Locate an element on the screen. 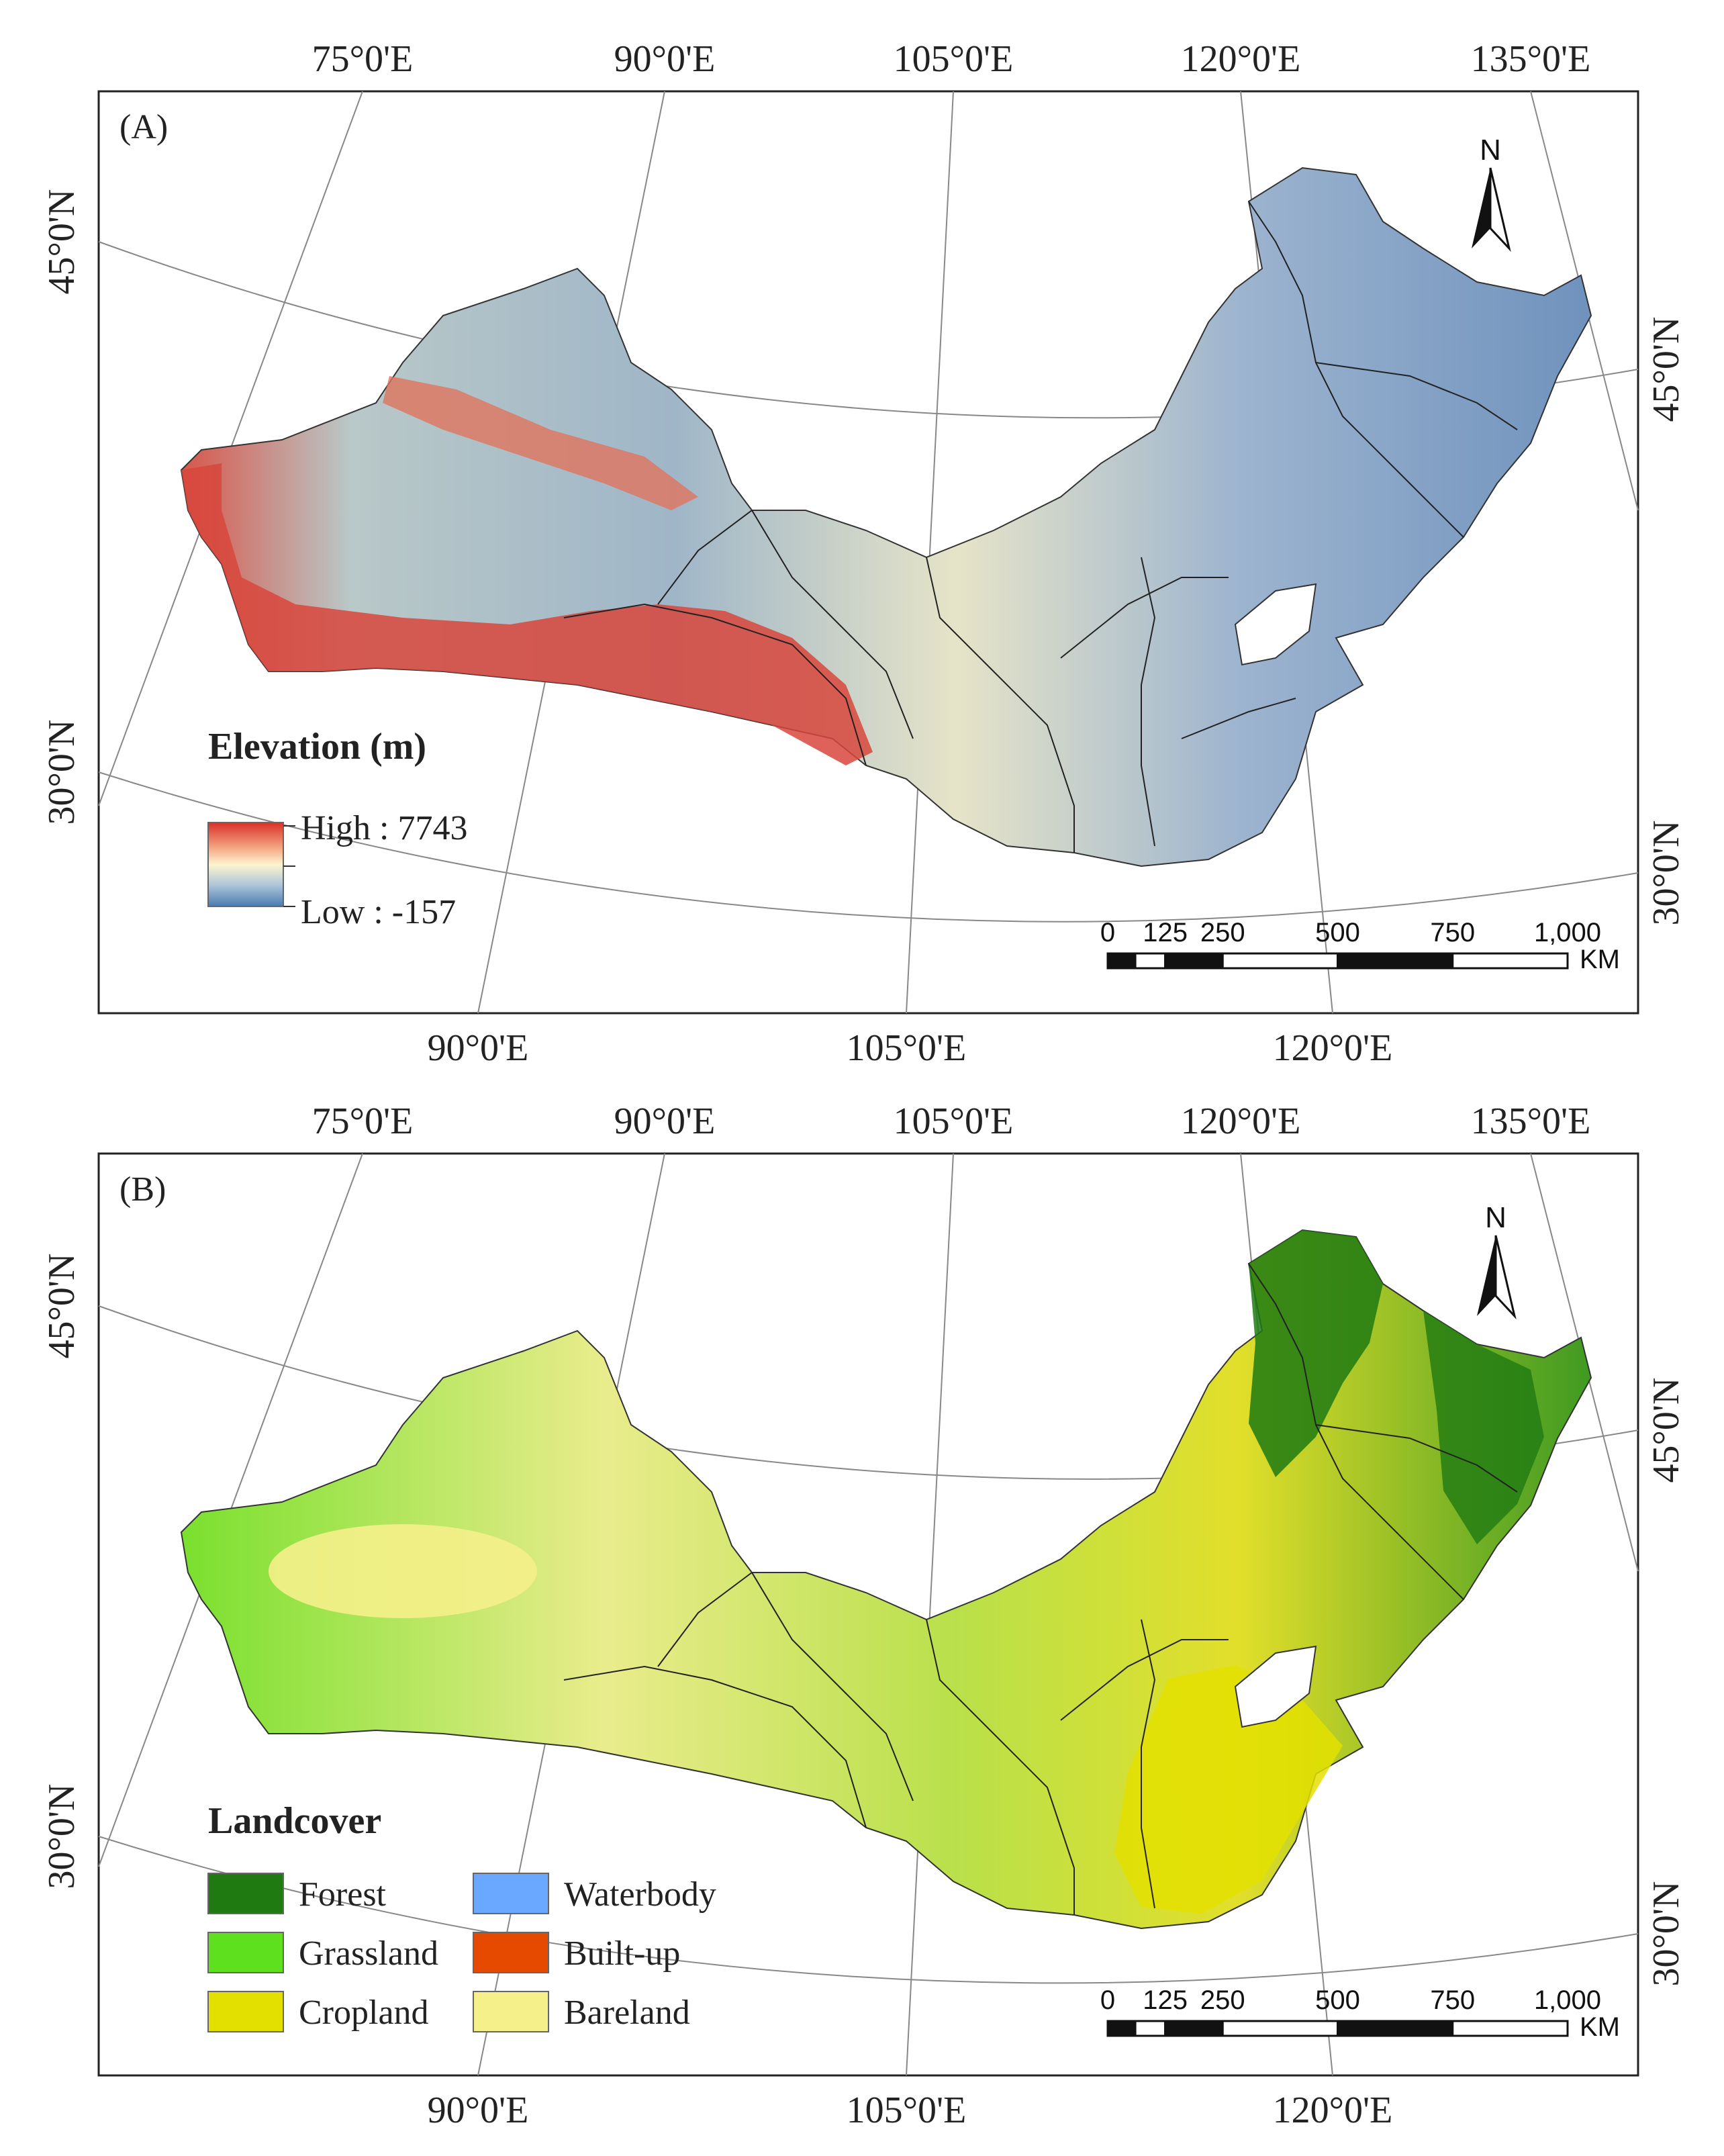 The width and height of the screenshot is (1724, 2156). elevation-ramp is located at coordinates (246, 864).